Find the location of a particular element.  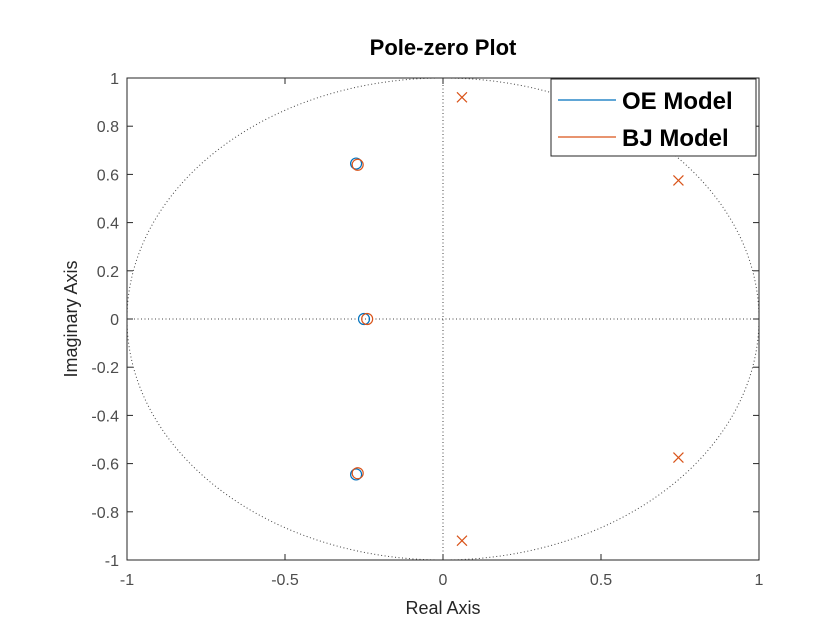

y-tick-label: -0.4 is located at coordinates (105, 416).